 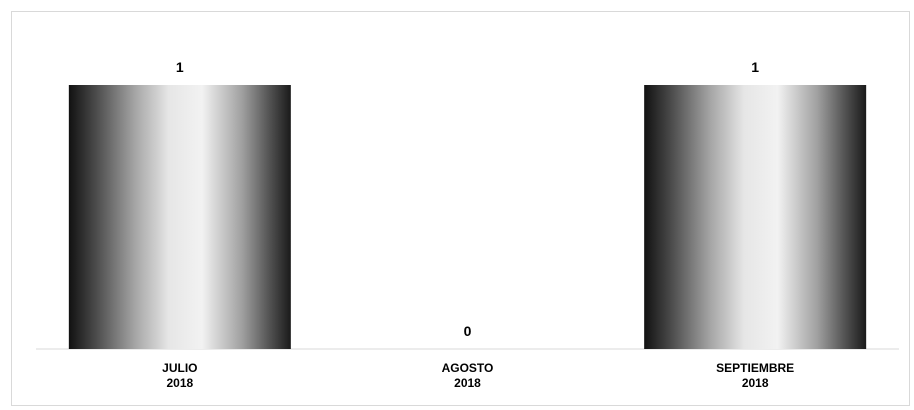 What do you see at coordinates (468, 368) in the screenshot?
I see `x-tick-label-1-line-0: AGOSTO` at bounding box center [468, 368].